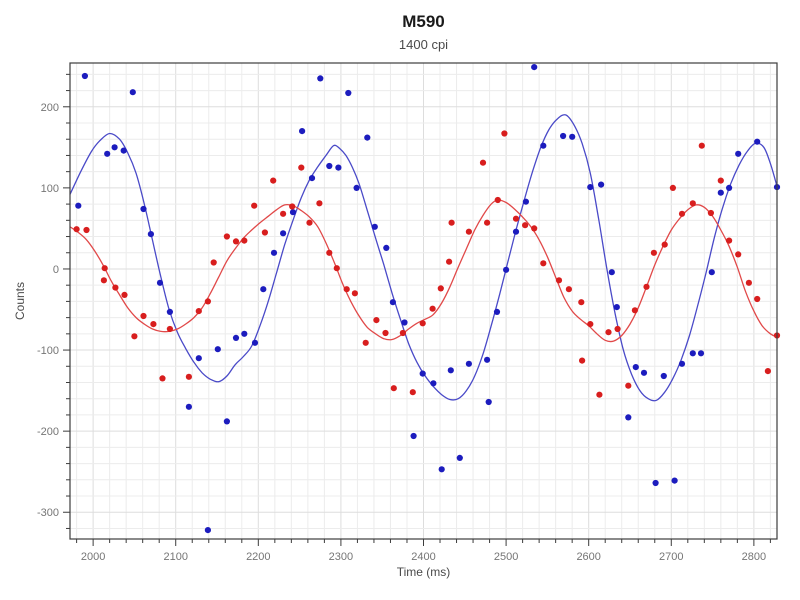 The height and width of the screenshot is (600, 800). Describe the element at coordinates (671, 557) in the screenshot. I see `x-tick-label: 2700` at that location.